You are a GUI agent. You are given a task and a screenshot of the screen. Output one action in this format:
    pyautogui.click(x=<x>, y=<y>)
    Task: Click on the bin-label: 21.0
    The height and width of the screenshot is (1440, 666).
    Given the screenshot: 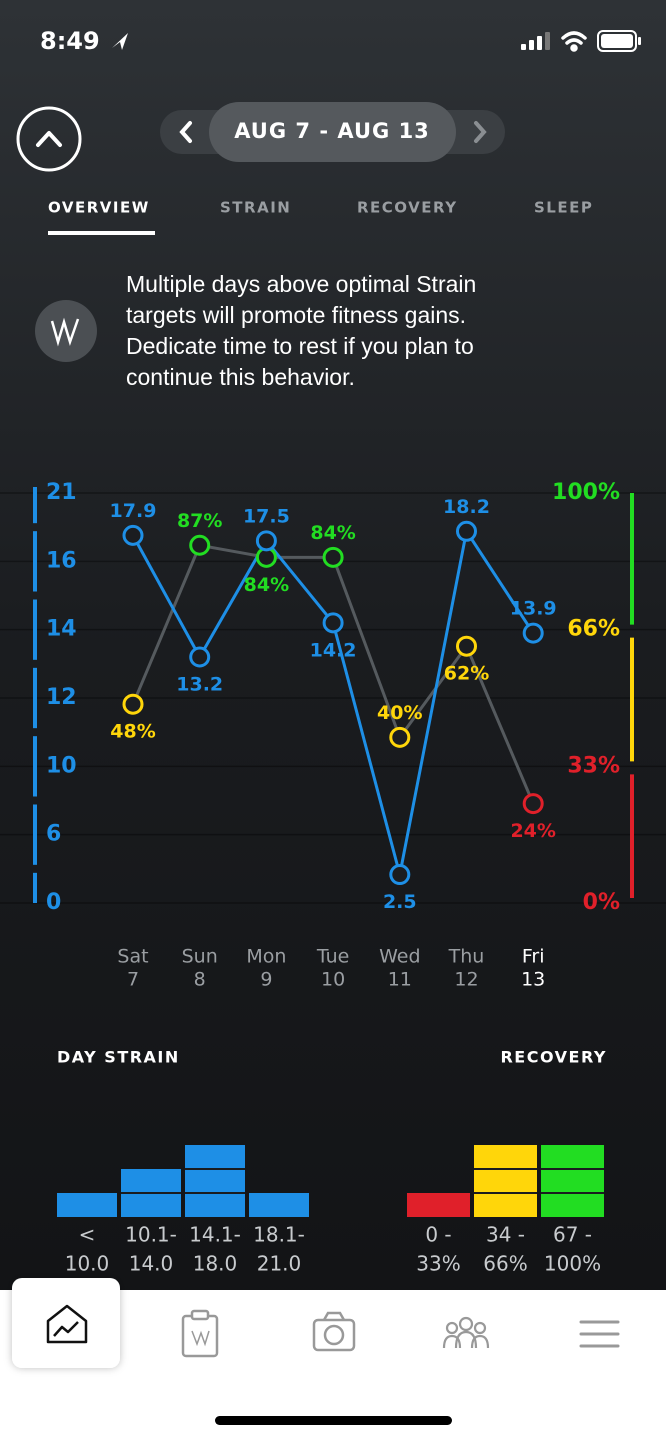 What is the action you would take?
    pyautogui.click(x=279, y=1264)
    